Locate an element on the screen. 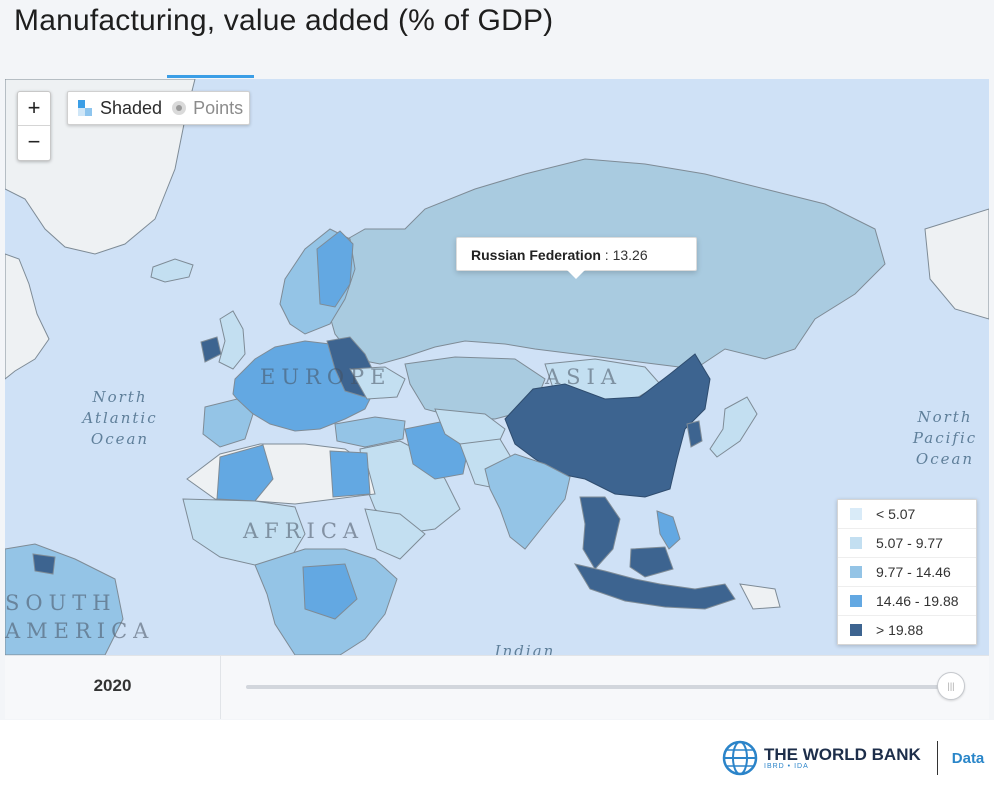 The image size is (994, 792). tooltip-arrow is located at coordinates (576, 274).